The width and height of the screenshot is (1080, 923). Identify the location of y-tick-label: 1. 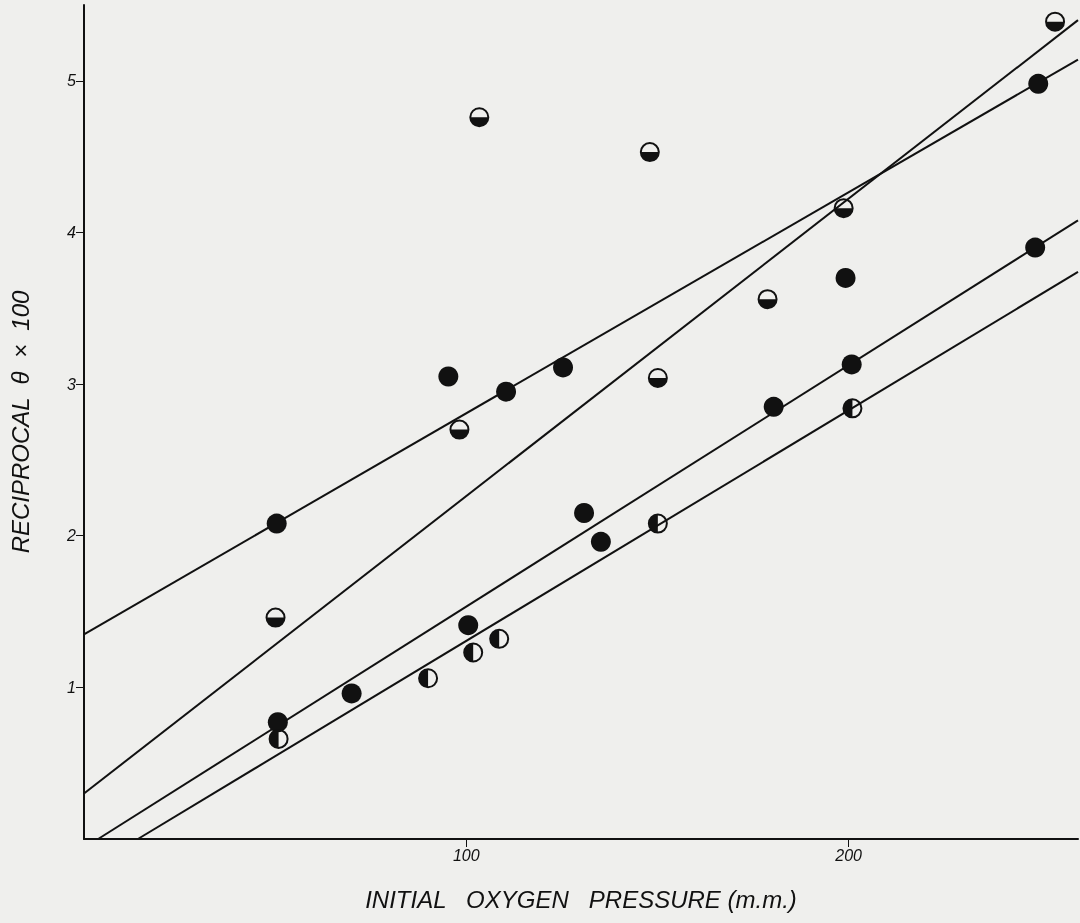
(71, 687).